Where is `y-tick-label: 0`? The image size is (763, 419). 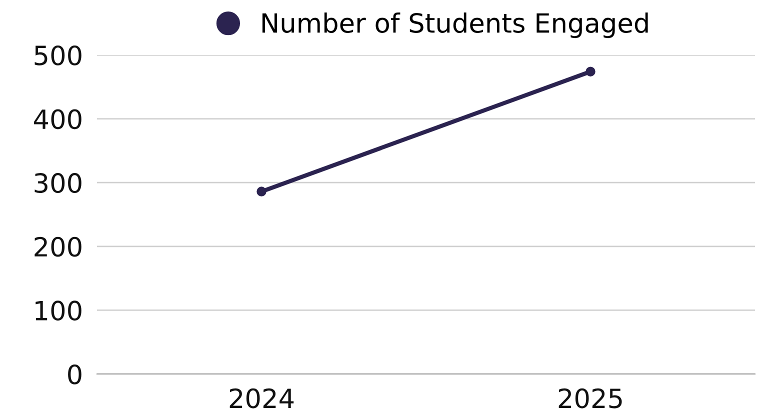
y-tick-label: 0 is located at coordinates (75, 374).